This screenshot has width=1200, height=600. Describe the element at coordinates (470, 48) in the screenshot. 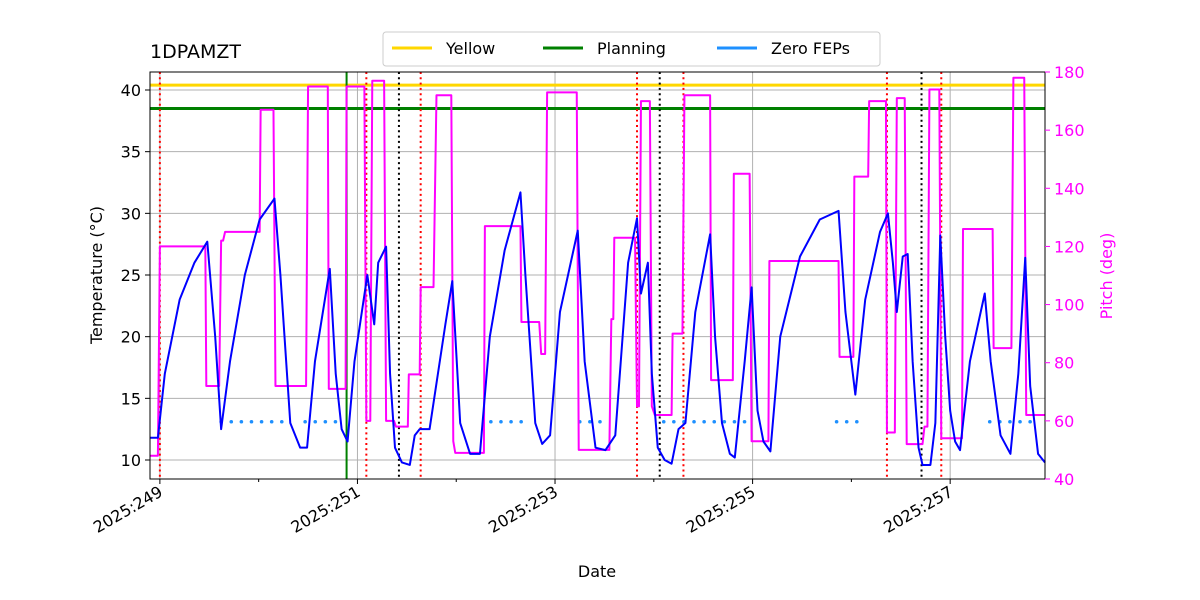

I see `legend-label: Yellow` at that location.